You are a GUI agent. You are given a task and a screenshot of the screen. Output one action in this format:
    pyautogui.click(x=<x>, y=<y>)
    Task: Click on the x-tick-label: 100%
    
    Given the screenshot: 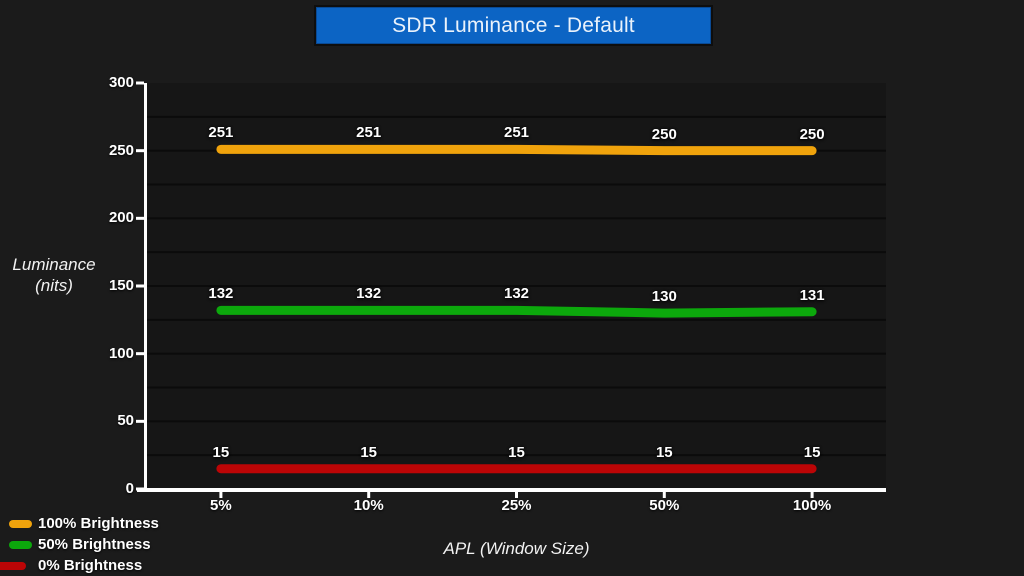 What is the action you would take?
    pyautogui.click(x=812, y=505)
    